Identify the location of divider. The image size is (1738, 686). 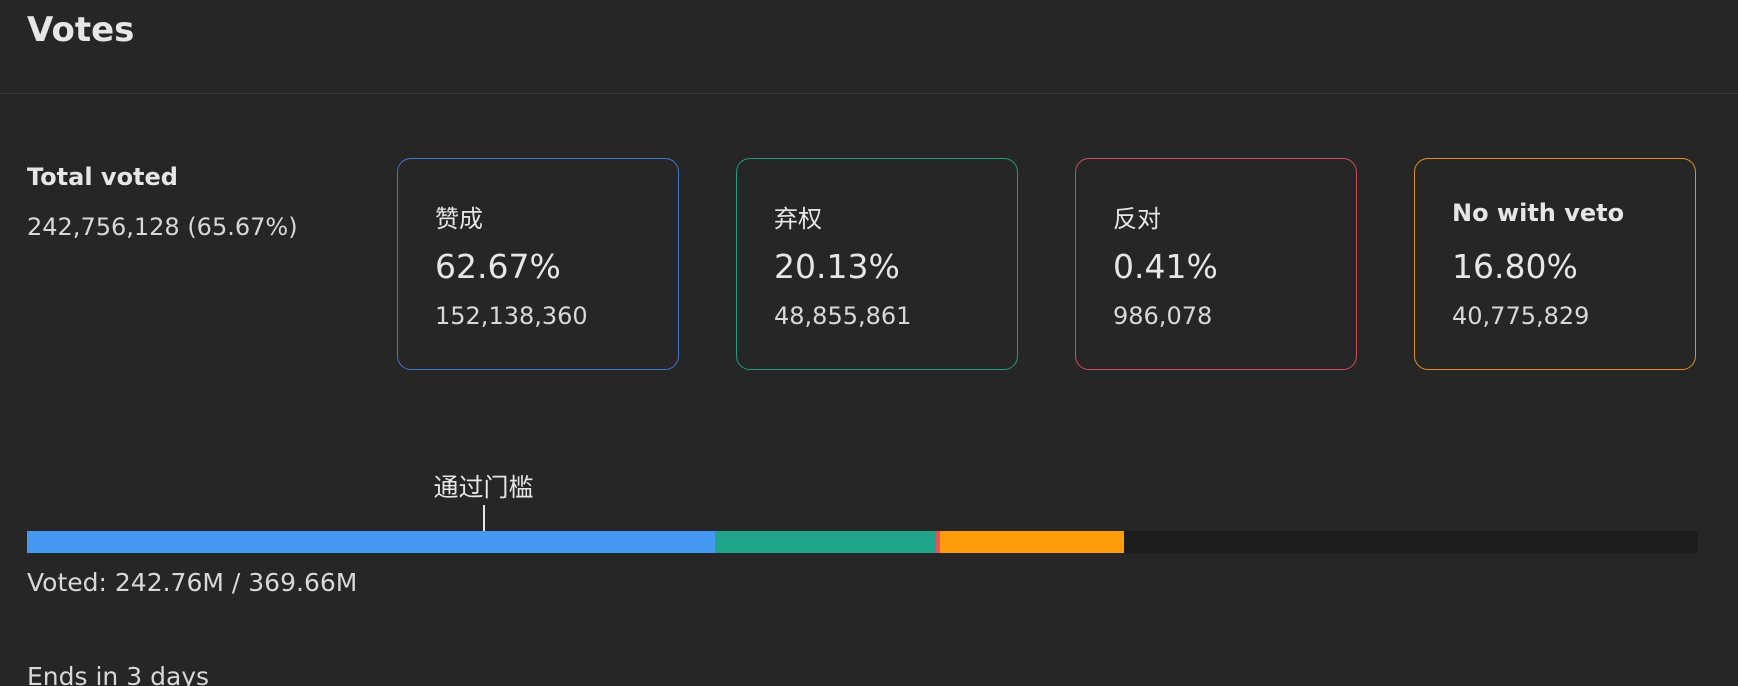
(869, 93).